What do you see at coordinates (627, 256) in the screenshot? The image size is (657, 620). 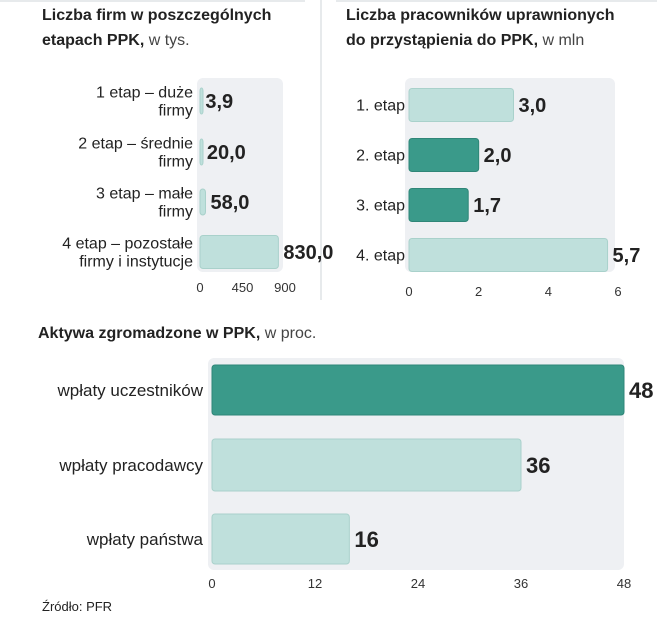 I see `value-label: 5,7` at bounding box center [627, 256].